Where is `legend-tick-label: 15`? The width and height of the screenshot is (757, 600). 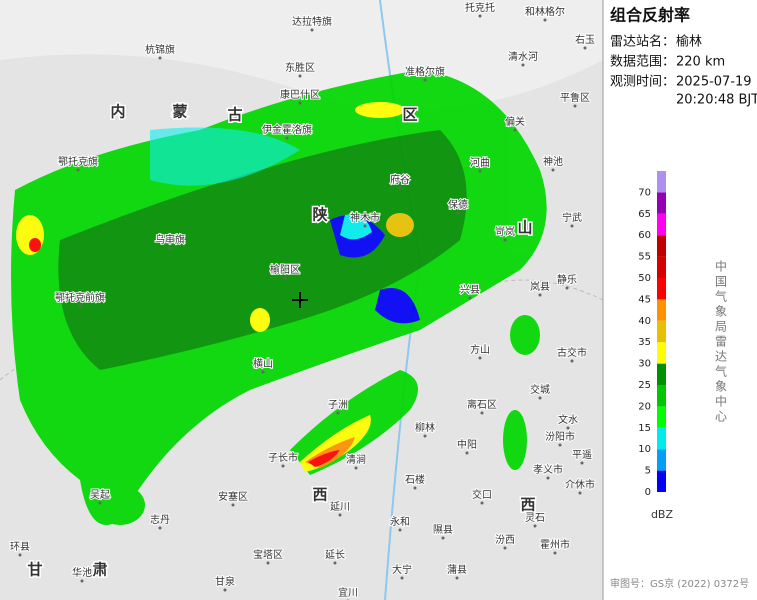
legend-tick-label: 15 is located at coordinates (644, 428).